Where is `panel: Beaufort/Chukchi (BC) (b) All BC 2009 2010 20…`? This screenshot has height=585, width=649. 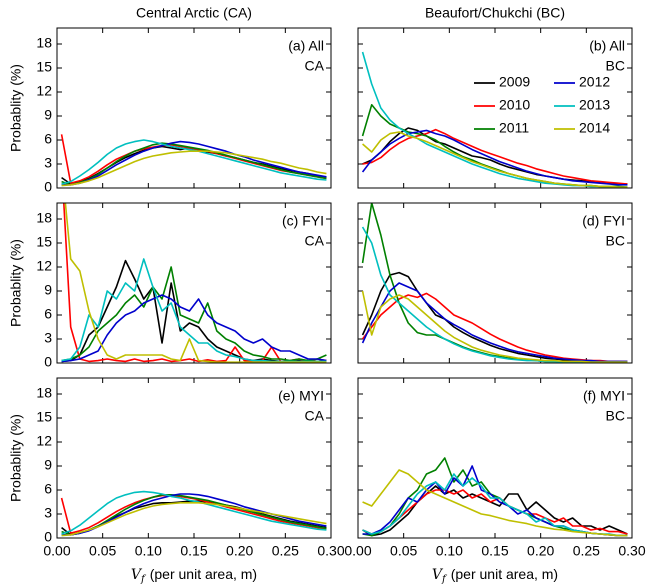 panel: Beaufort/Chukchi (BC) (b) All BC 2009 2010 20… is located at coordinates (495, 97).